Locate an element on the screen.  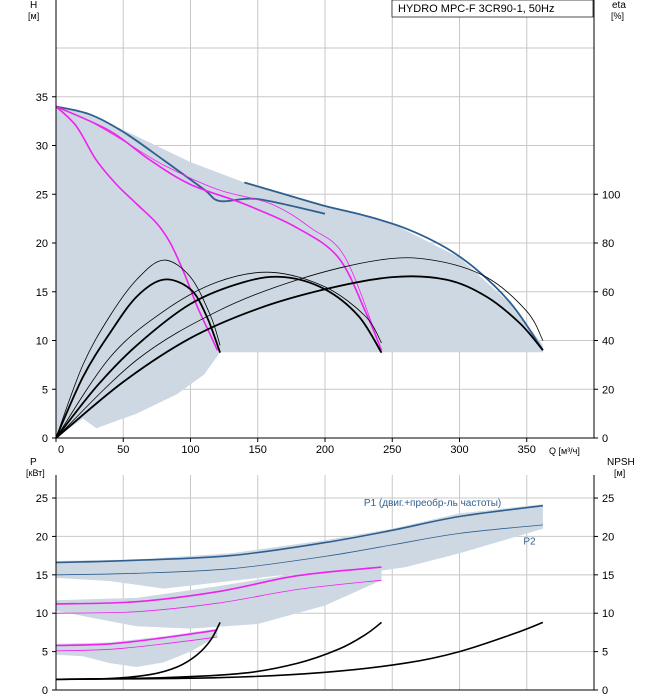
title-box is located at coordinates (492, 9).